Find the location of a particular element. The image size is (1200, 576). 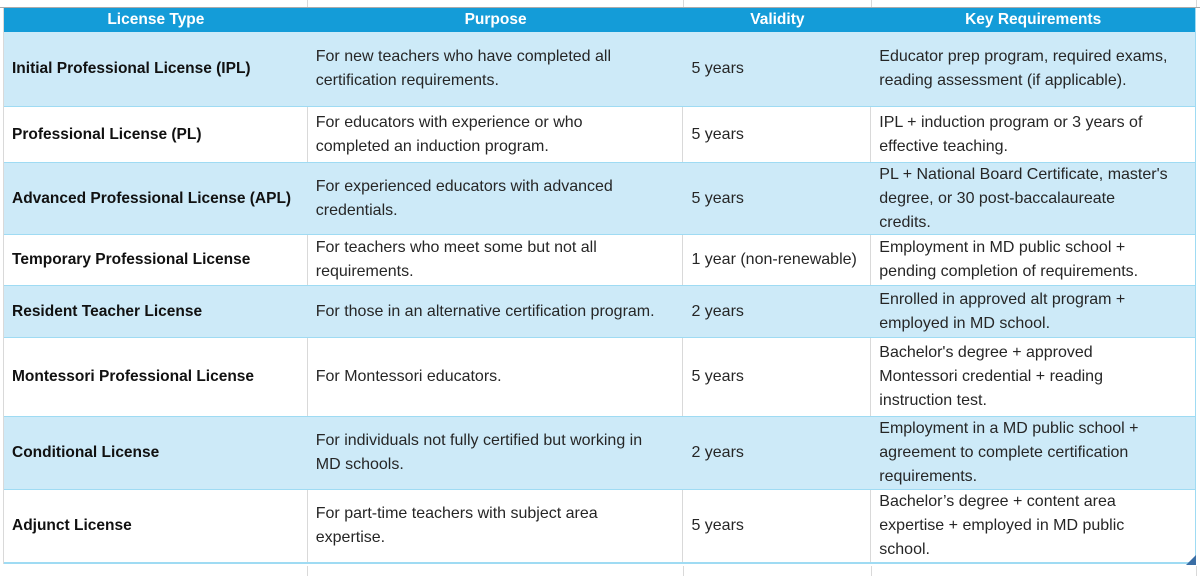

cell-validity: 1 year (non-renewable) is located at coordinates (777, 260).